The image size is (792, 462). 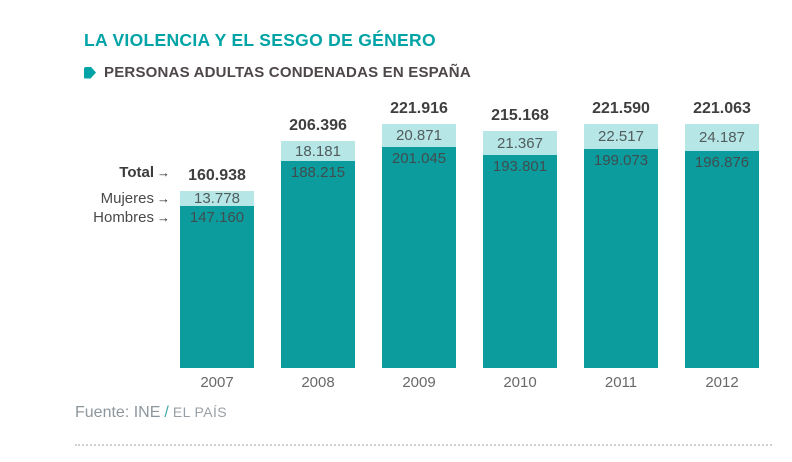 I want to click on bar-group-2008: 206.396 18.181 188.215, so click(x=318, y=242).